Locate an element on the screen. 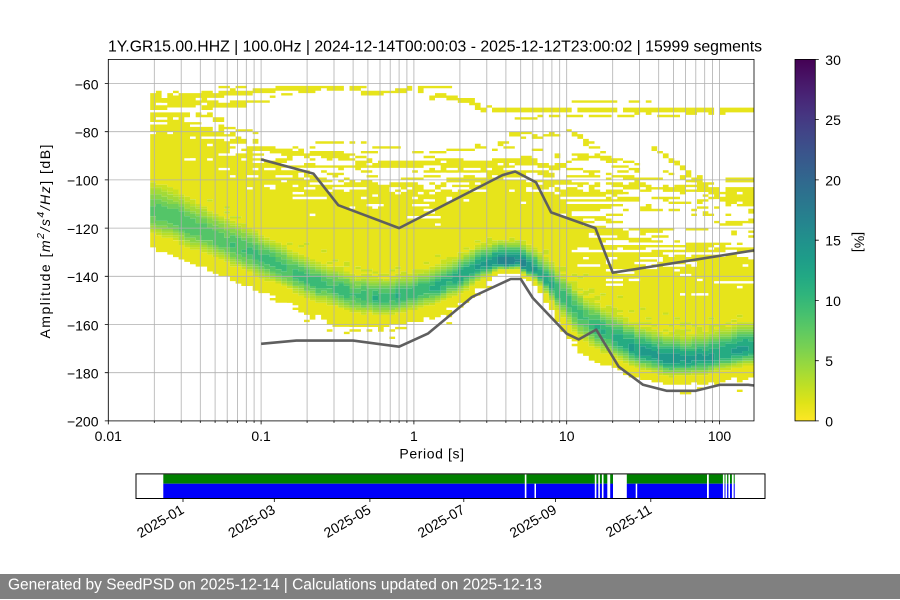 This screenshot has width=900, height=600. svg-text: −60 is located at coordinates (87, 84).